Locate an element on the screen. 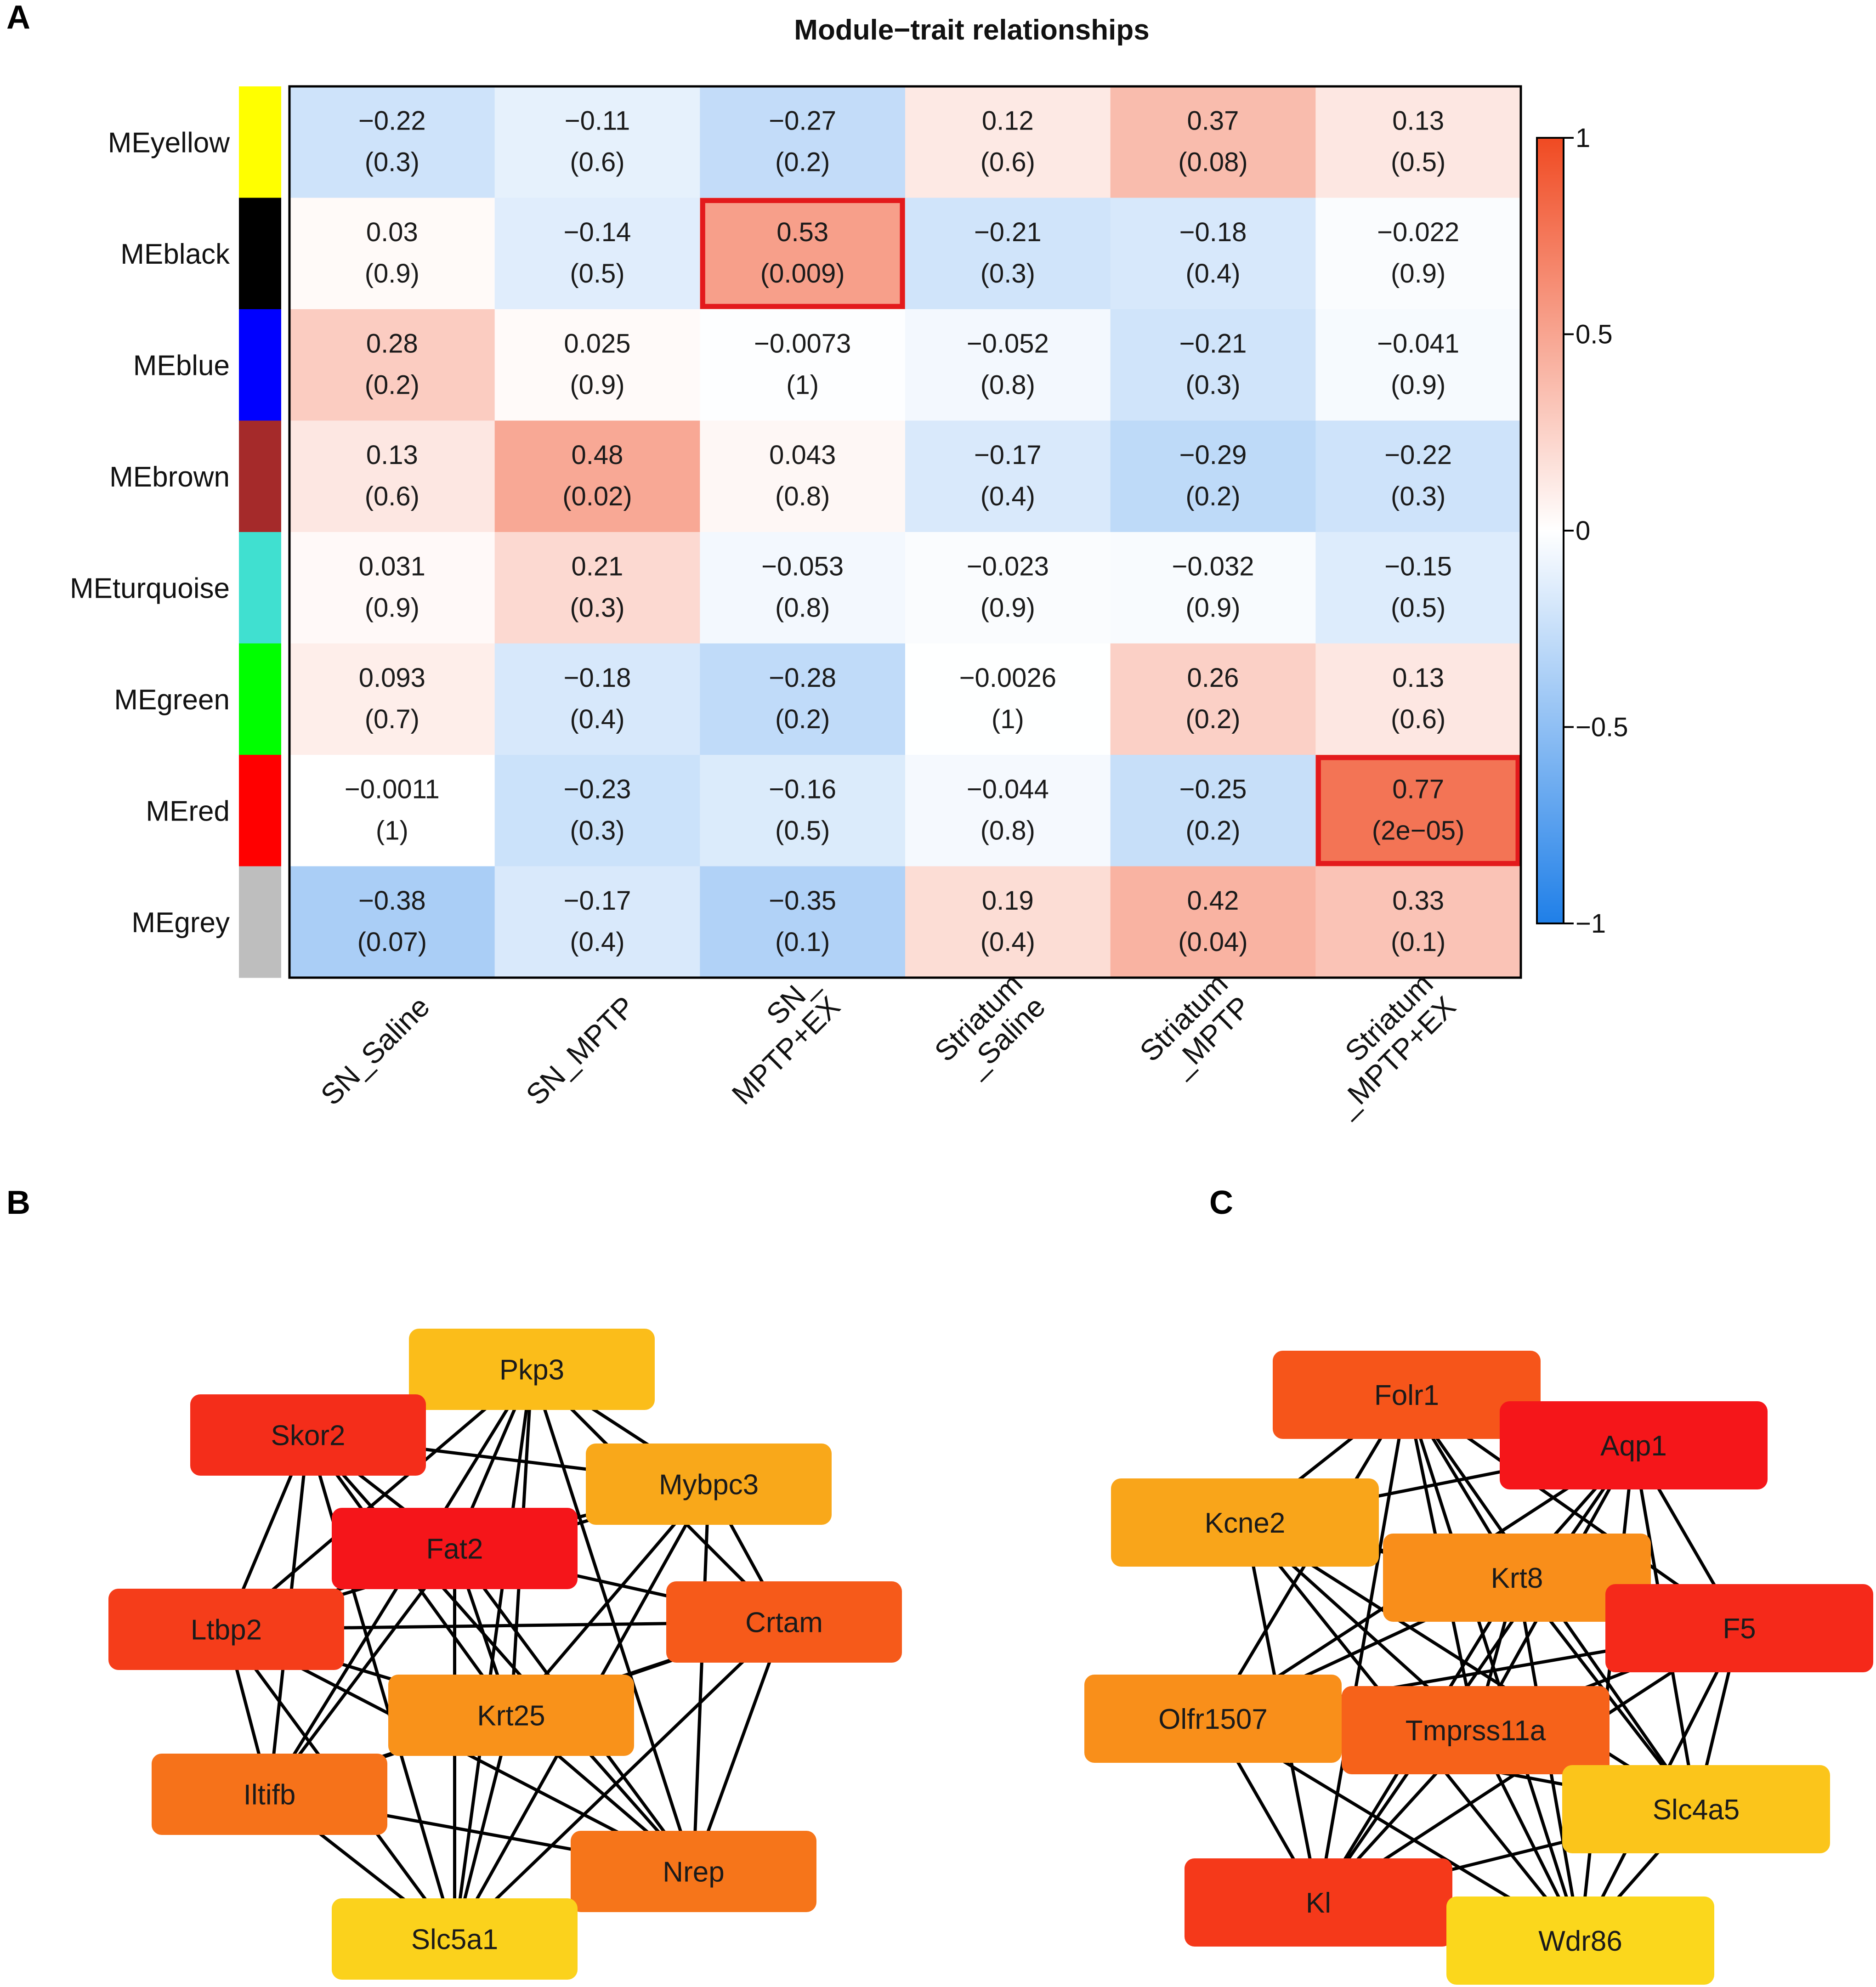 Image resolution: width=1876 pixels, height=1987 pixels. cell-p-value: (0.009) is located at coordinates (802, 274).